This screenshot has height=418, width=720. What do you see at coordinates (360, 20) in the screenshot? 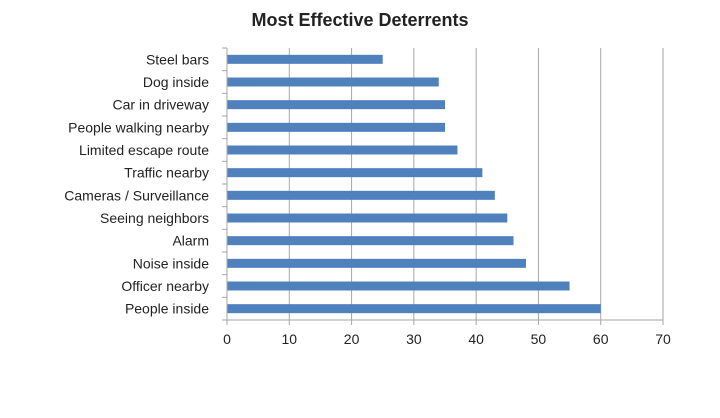
I see `chart-title: Most Effective Deterrents` at bounding box center [360, 20].